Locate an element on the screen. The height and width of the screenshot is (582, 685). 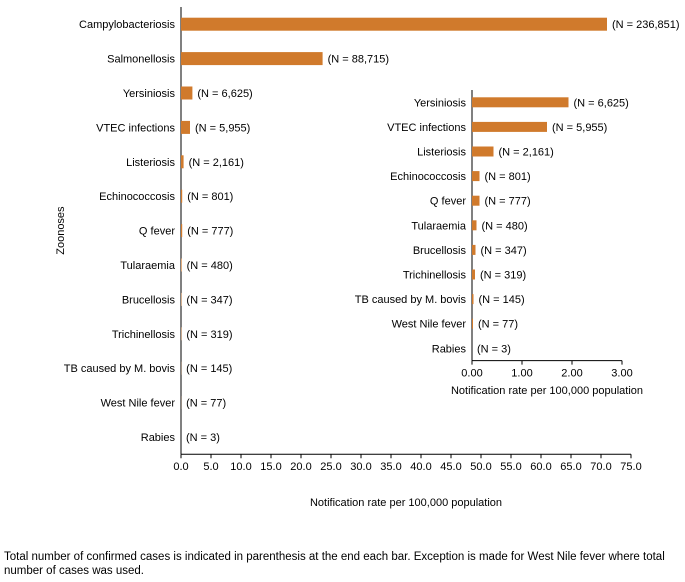
inset-value-label: (N = 145) is located at coordinates (502, 300).